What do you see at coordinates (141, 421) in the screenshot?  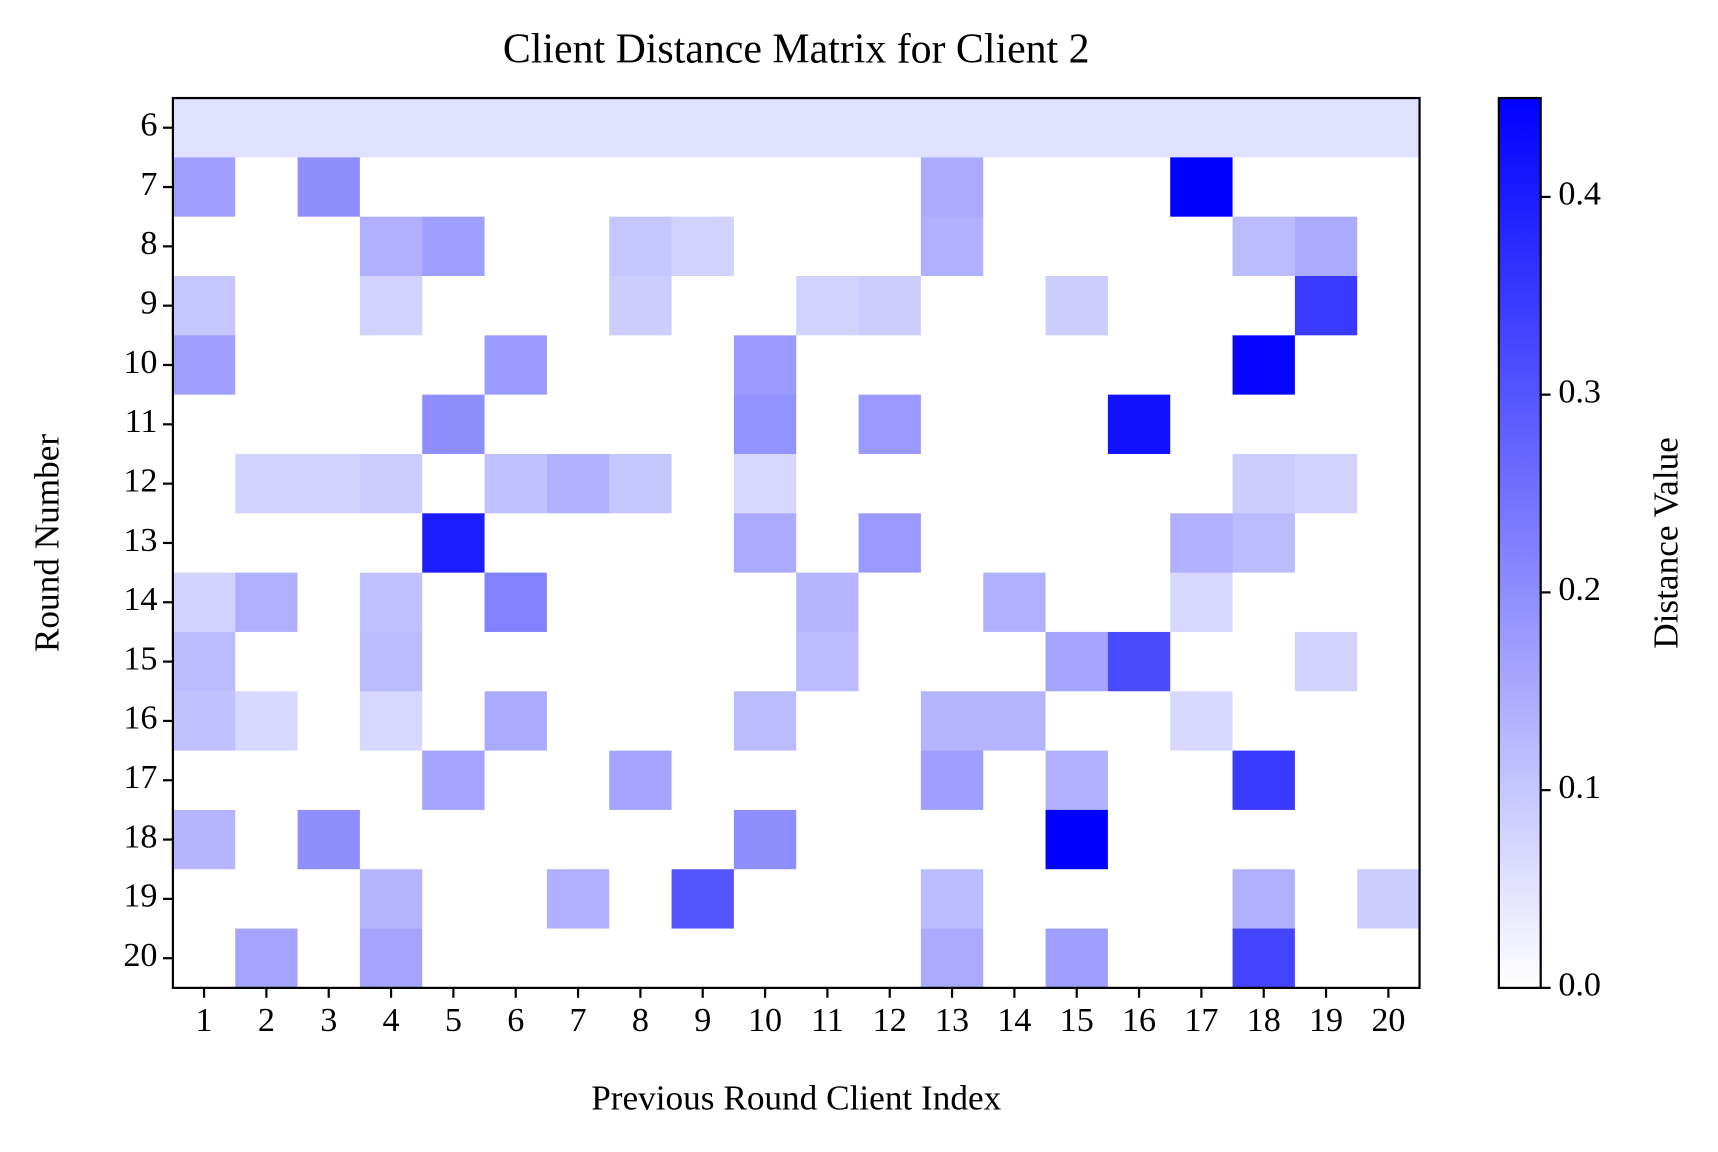 I see `y-tick-label: 11` at bounding box center [141, 421].